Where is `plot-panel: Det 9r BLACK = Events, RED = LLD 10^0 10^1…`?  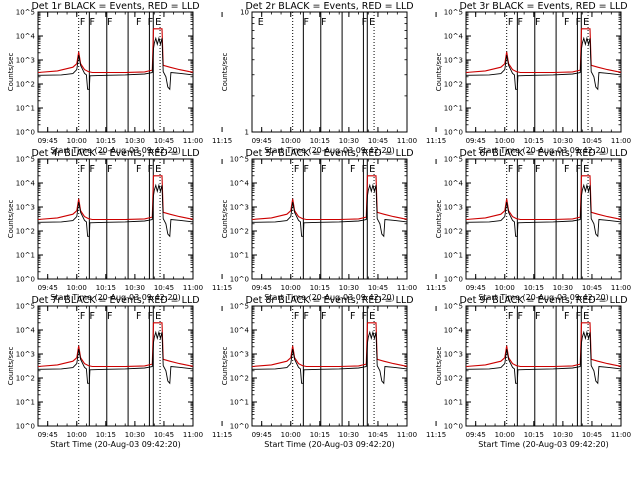 plot-panel: Det 9r BLACK = Events, RED = LLD 10^0 10^1… is located at coordinates (537, 372).